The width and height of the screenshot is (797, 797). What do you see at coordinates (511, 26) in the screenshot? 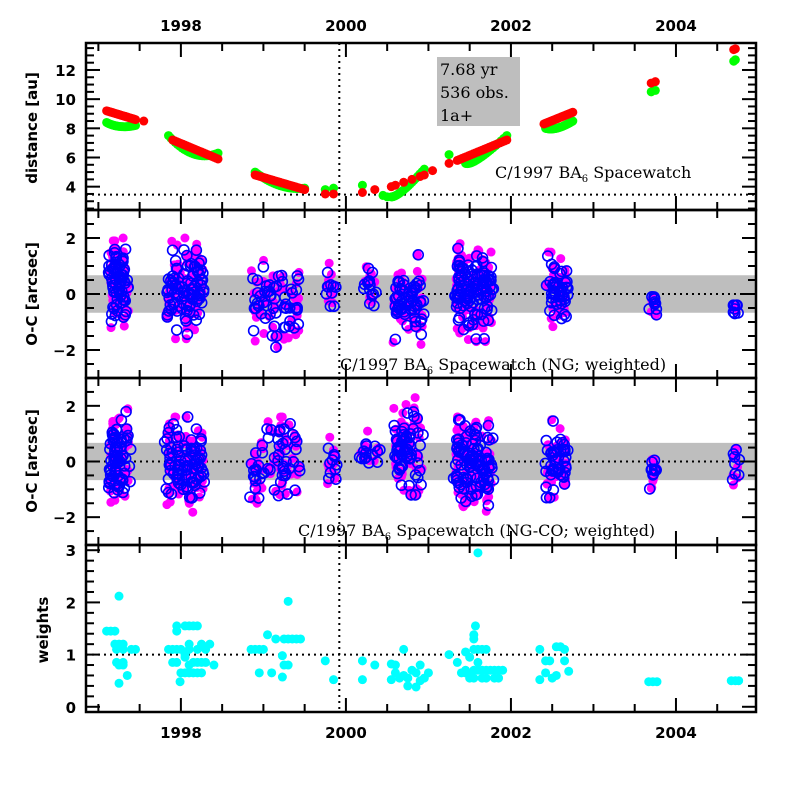
I see `top-xtick-label: 2002` at bounding box center [511, 26].